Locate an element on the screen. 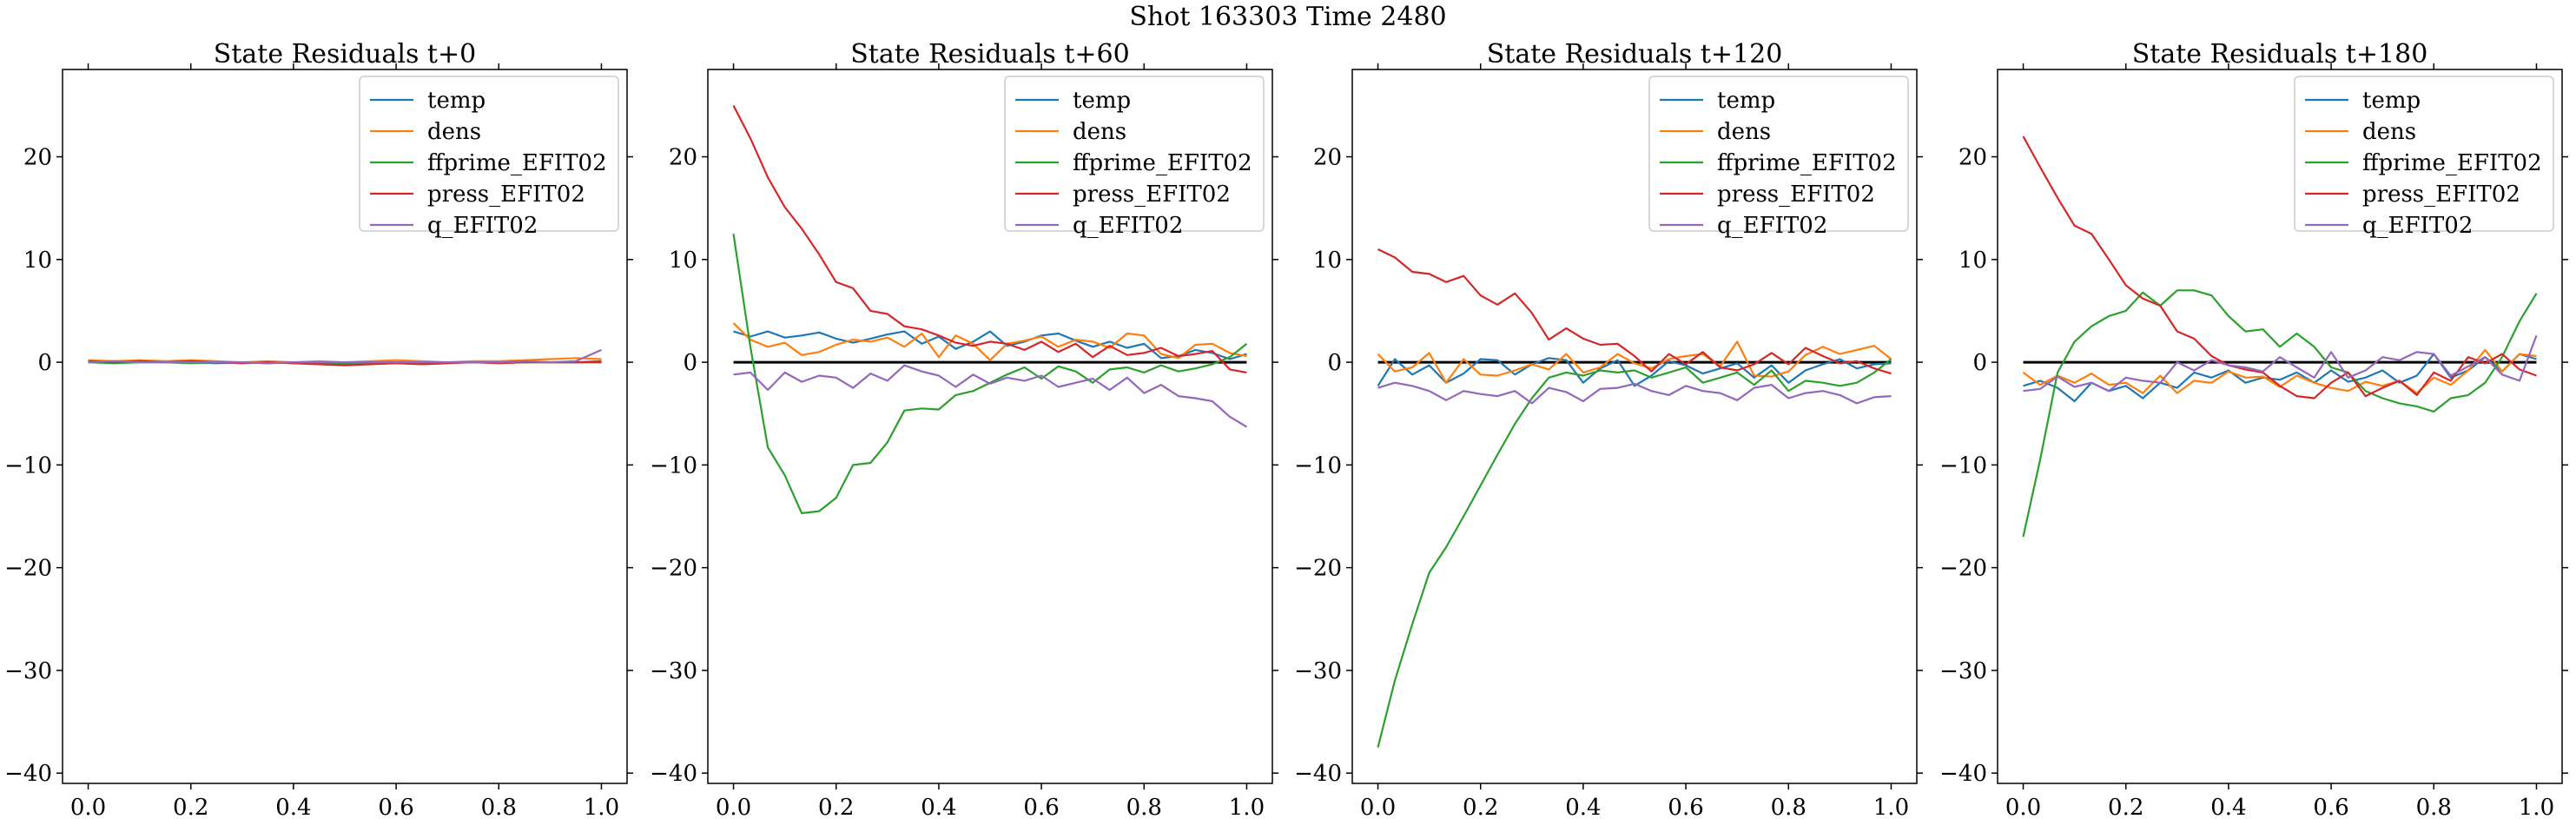 The image size is (2576, 819). subplot-title: State Residuals t+120 is located at coordinates (1635, 54).